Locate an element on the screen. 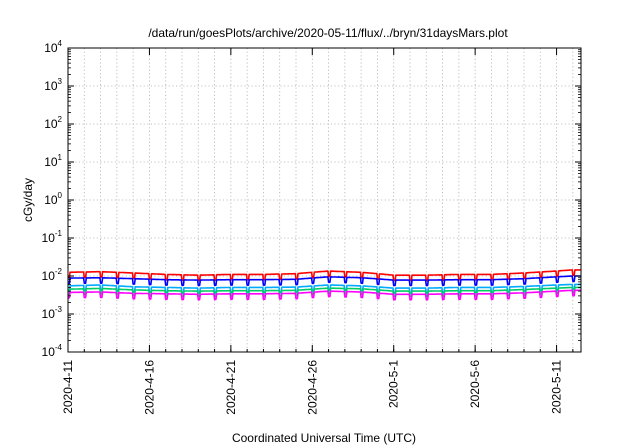 The height and width of the screenshot is (448, 640). y-tick-label: 10⁻³ is located at coordinates (52, 313).